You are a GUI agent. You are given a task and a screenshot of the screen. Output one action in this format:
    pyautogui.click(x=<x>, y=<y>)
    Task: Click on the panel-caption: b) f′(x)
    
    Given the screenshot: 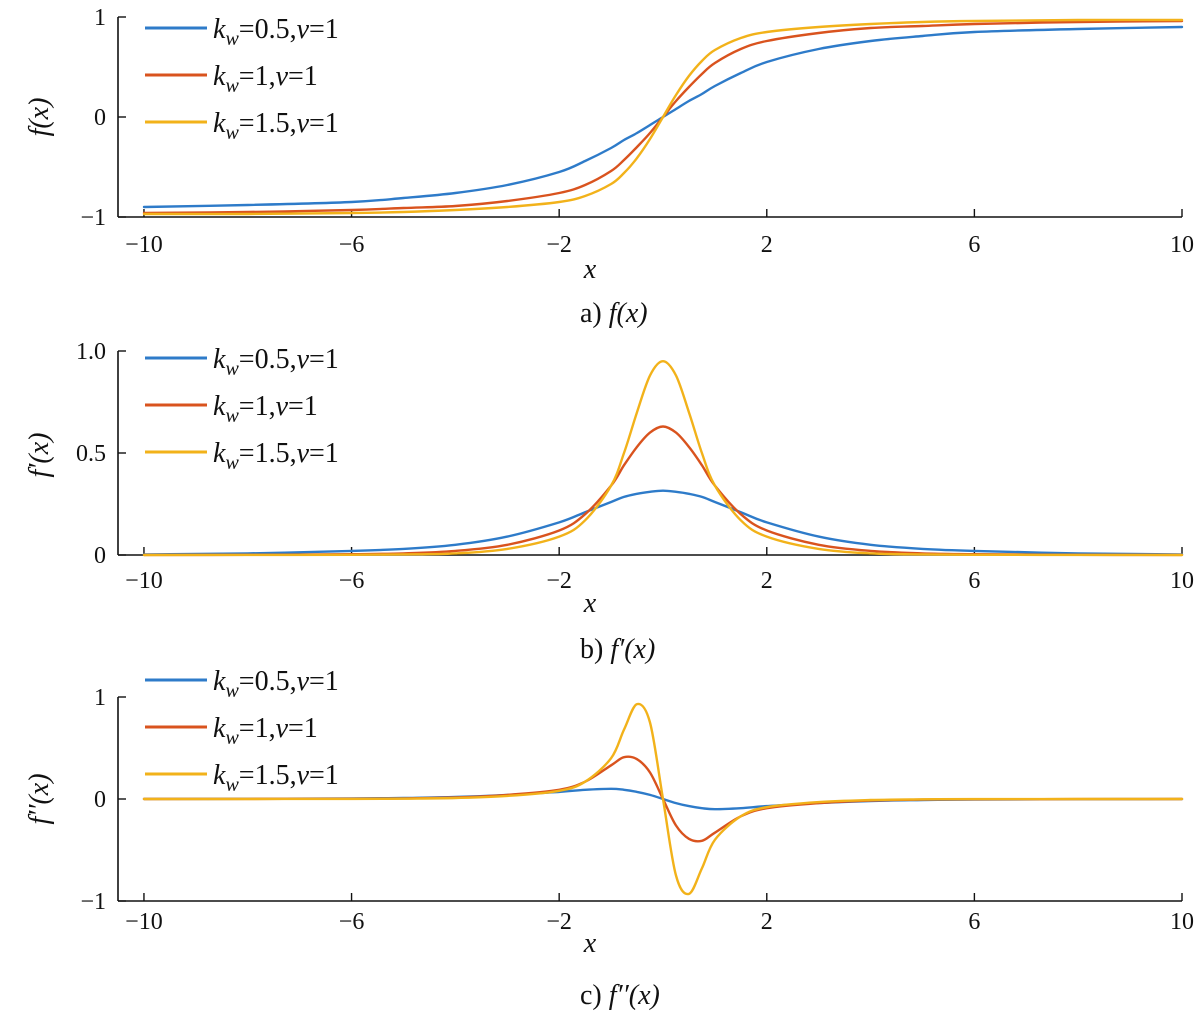 What is the action you would take?
    pyautogui.click(x=617, y=649)
    